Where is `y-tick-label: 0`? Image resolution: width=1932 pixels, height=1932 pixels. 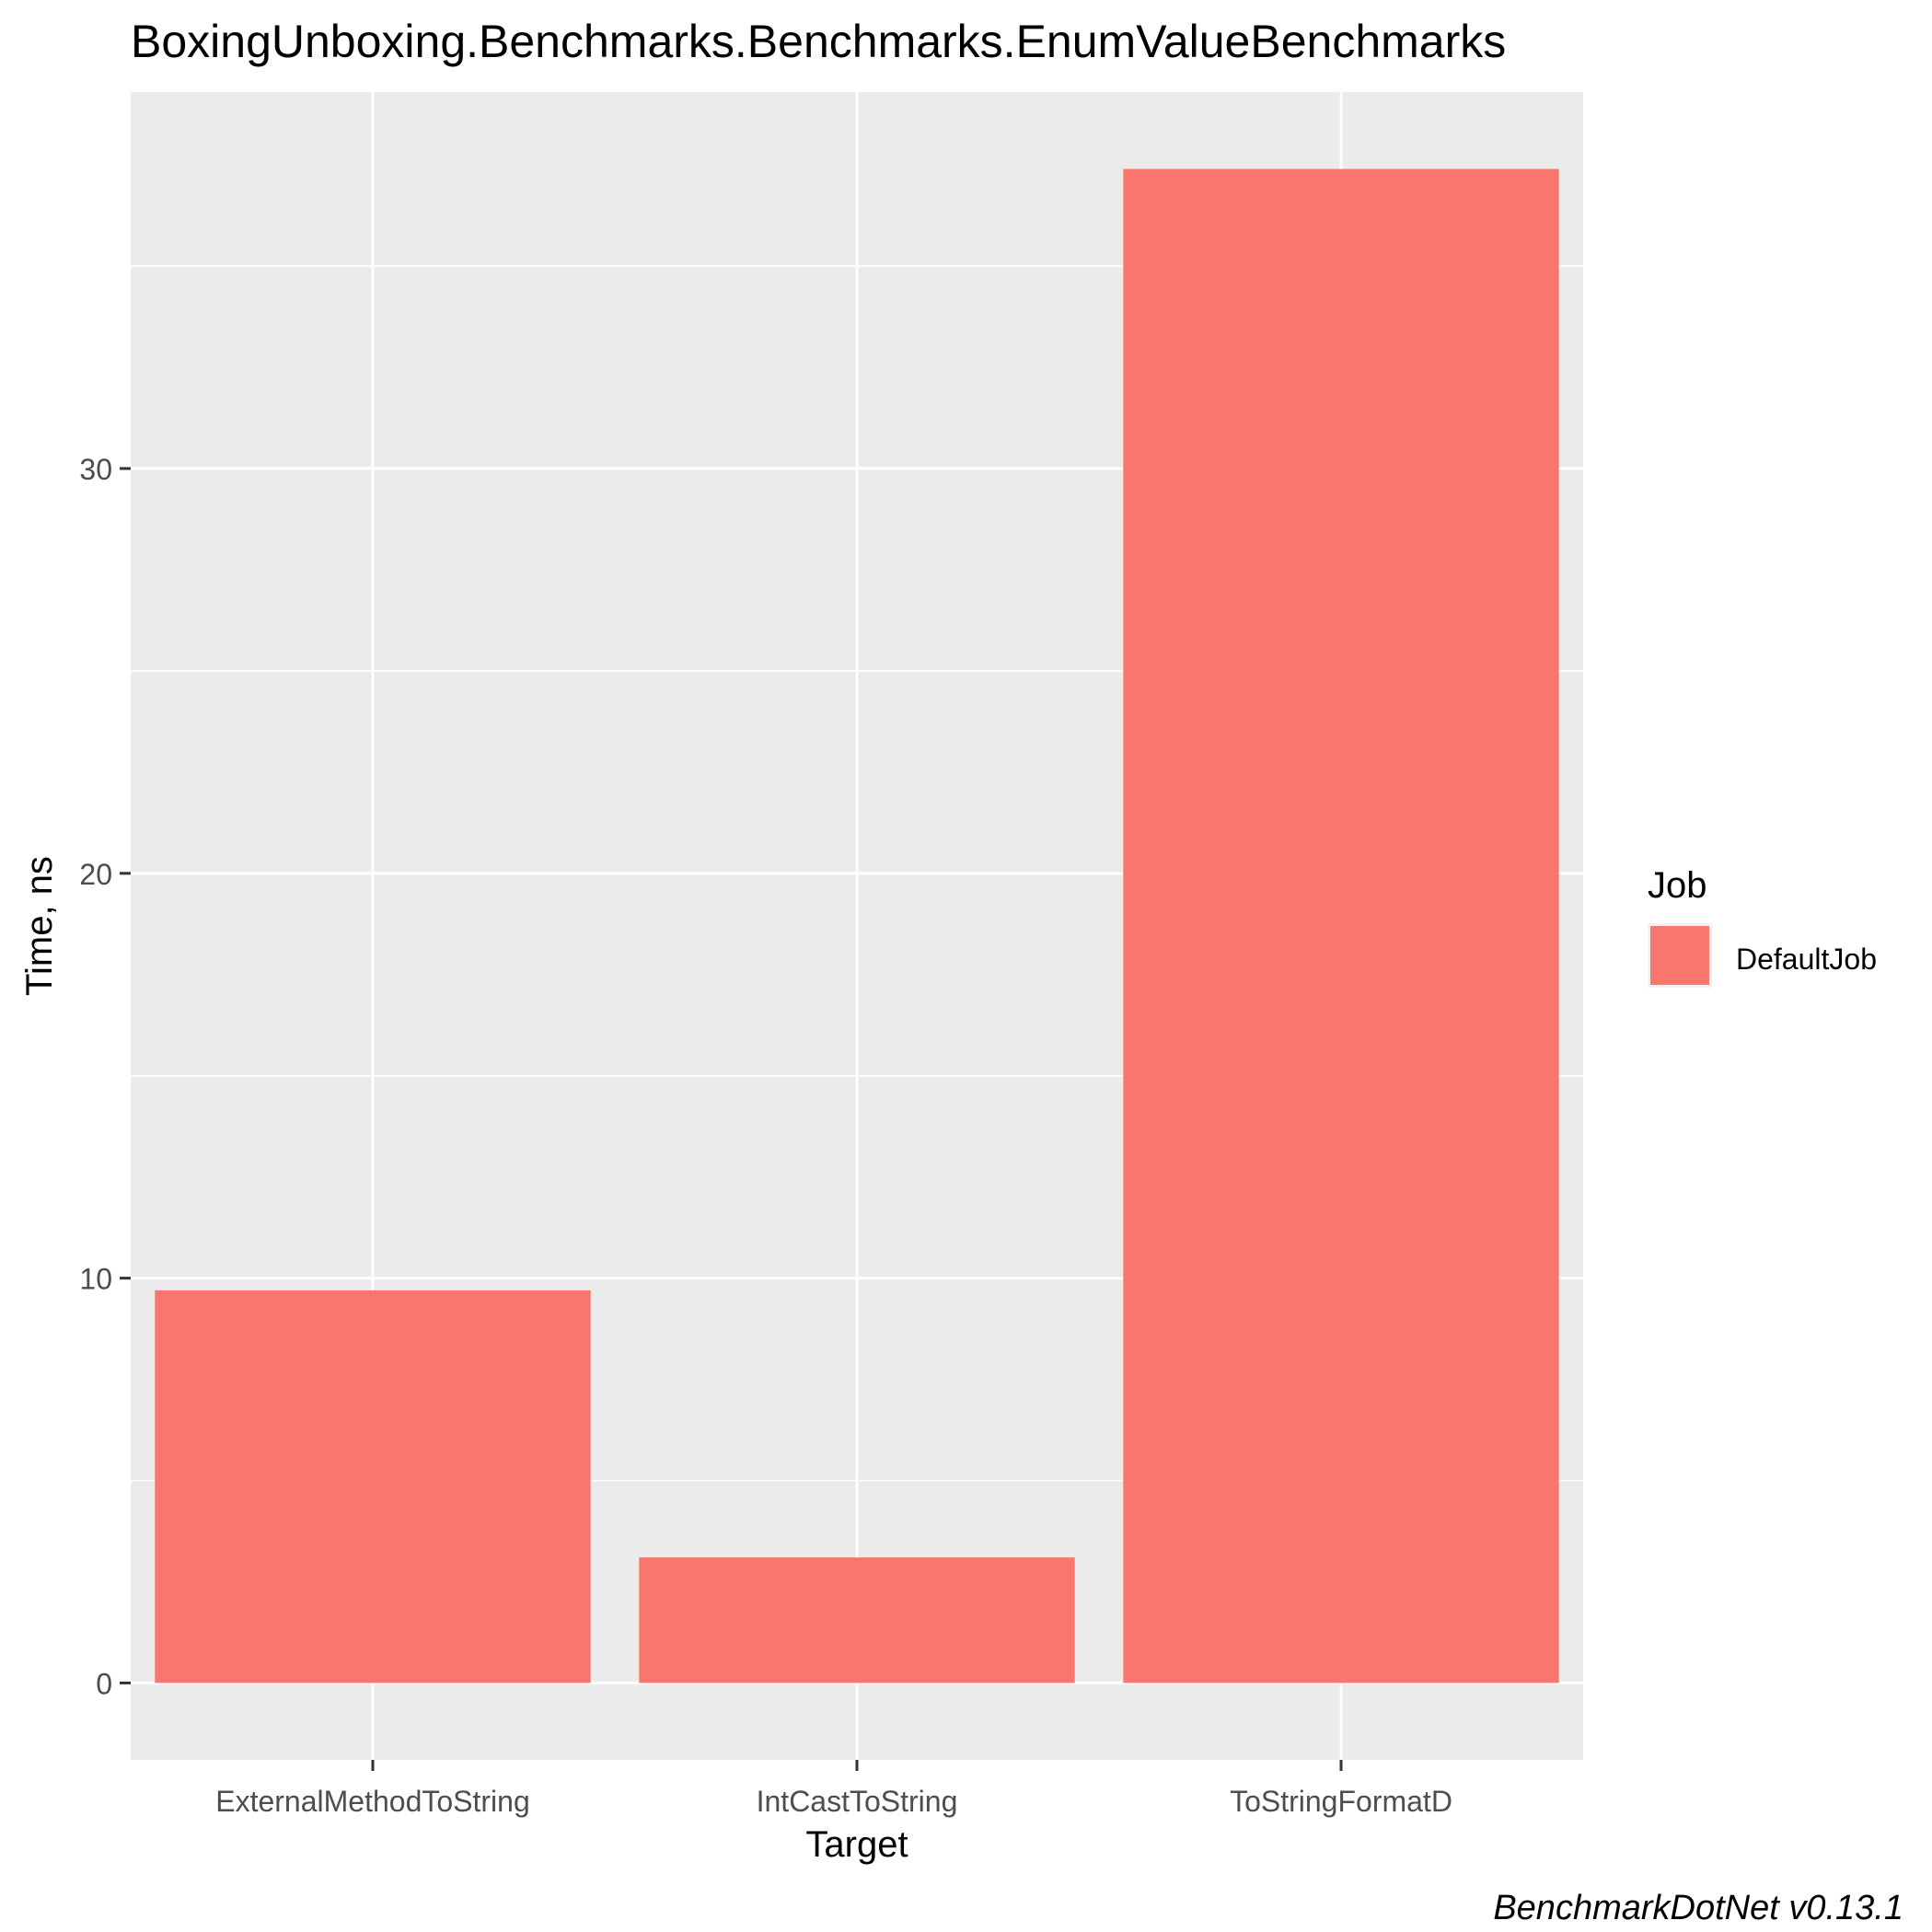 y-tick-label: 0 is located at coordinates (104, 1684).